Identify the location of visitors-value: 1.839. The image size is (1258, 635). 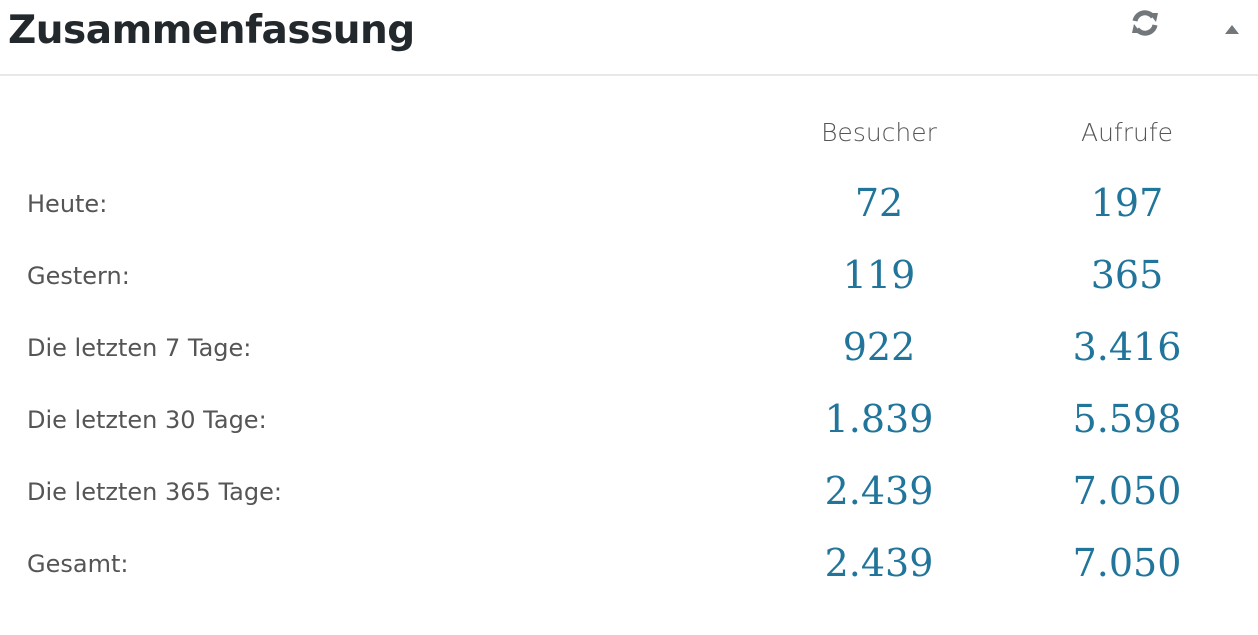
(879, 419).